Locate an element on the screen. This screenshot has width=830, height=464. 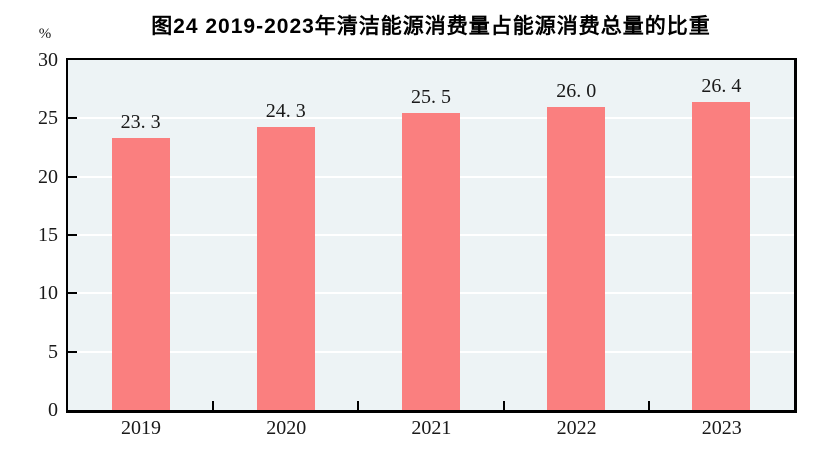
x-axis-label-2022: 2022 is located at coordinates (576, 428).